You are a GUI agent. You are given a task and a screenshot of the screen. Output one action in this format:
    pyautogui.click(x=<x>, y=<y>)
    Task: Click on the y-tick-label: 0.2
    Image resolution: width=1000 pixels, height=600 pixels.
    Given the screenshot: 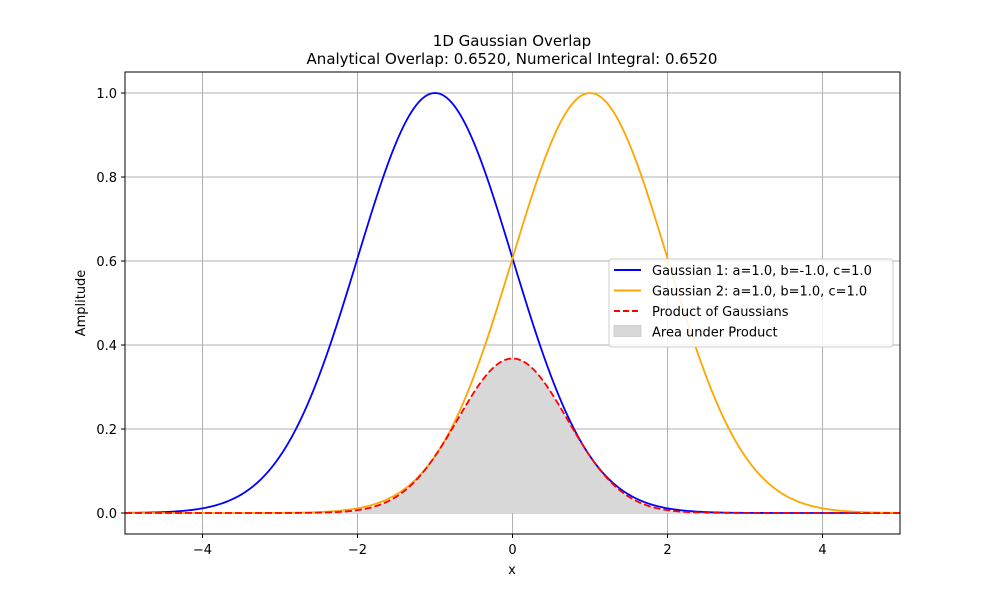 What is the action you would take?
    pyautogui.click(x=106, y=430)
    